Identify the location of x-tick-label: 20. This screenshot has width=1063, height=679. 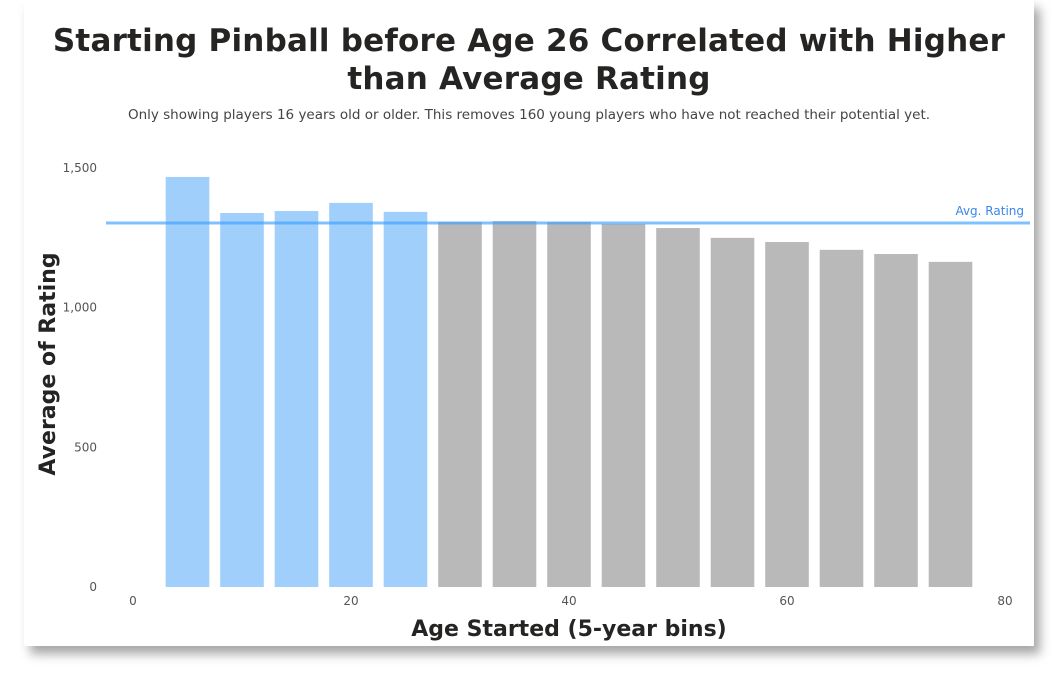
(350, 601).